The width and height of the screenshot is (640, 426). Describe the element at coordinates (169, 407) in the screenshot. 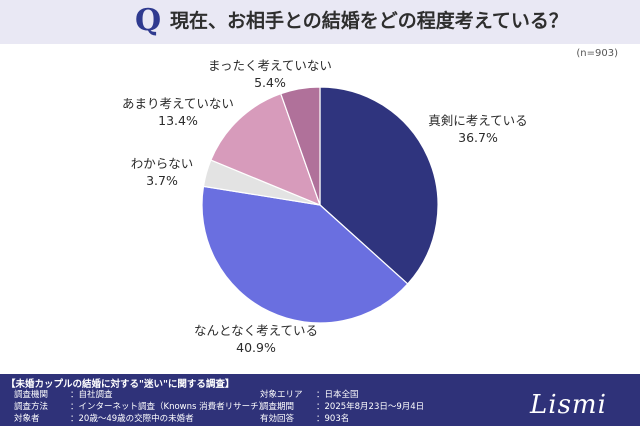

I see `footer-value: ：インターネット調査（Knowns 消費者リサーチ）` at that location.